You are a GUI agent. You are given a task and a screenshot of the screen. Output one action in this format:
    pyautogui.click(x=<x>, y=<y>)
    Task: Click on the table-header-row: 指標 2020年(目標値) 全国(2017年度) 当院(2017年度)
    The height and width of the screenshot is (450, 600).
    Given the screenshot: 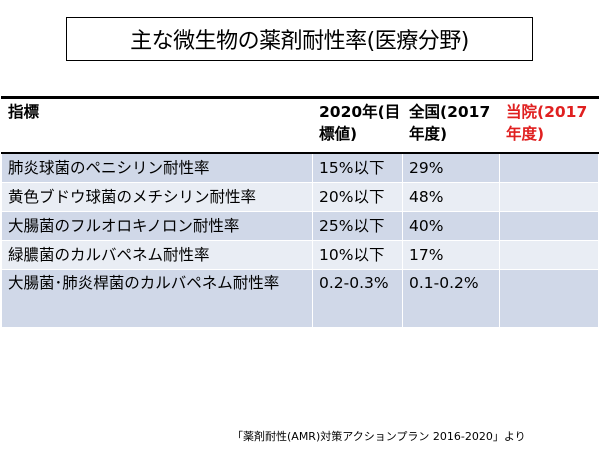 What is the action you would take?
    pyautogui.click(x=300, y=125)
    